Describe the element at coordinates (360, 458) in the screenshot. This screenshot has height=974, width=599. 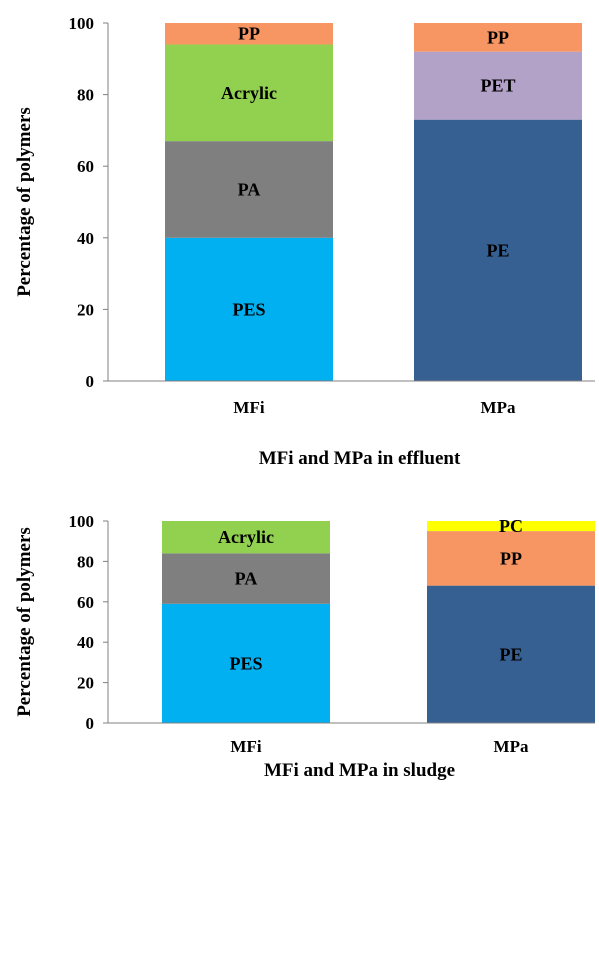
I see `x-axis-title: MFi and MPa in effluent` at that location.